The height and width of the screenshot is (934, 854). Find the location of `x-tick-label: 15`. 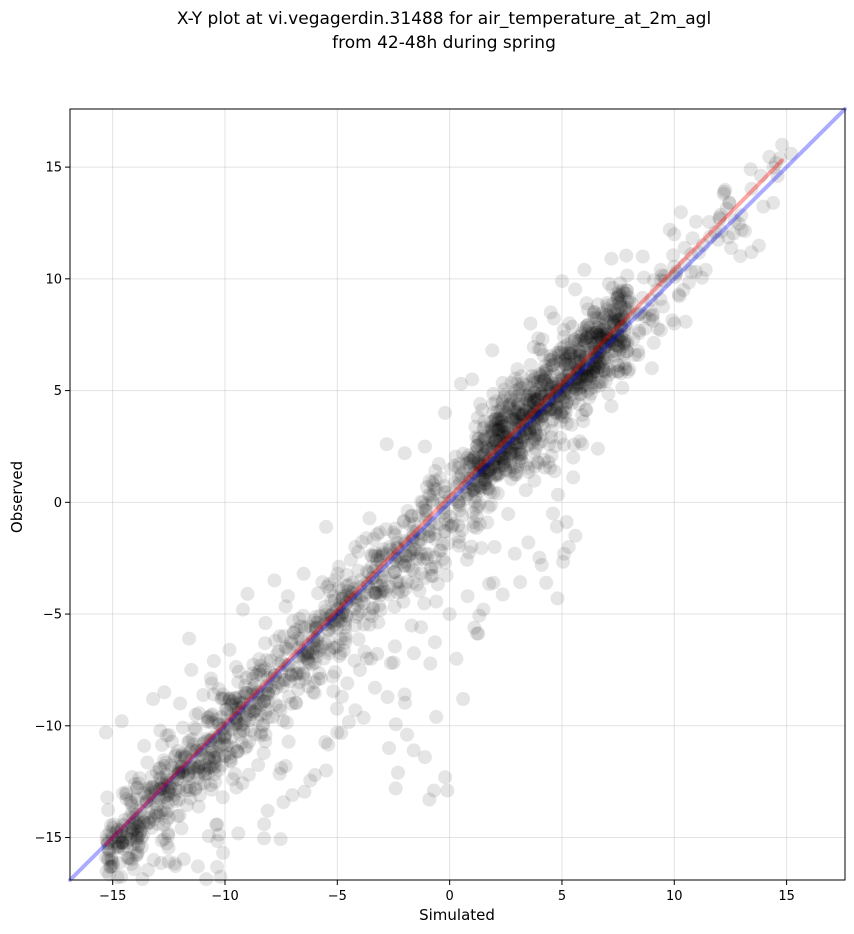

x-tick-label: 15 is located at coordinates (786, 896).